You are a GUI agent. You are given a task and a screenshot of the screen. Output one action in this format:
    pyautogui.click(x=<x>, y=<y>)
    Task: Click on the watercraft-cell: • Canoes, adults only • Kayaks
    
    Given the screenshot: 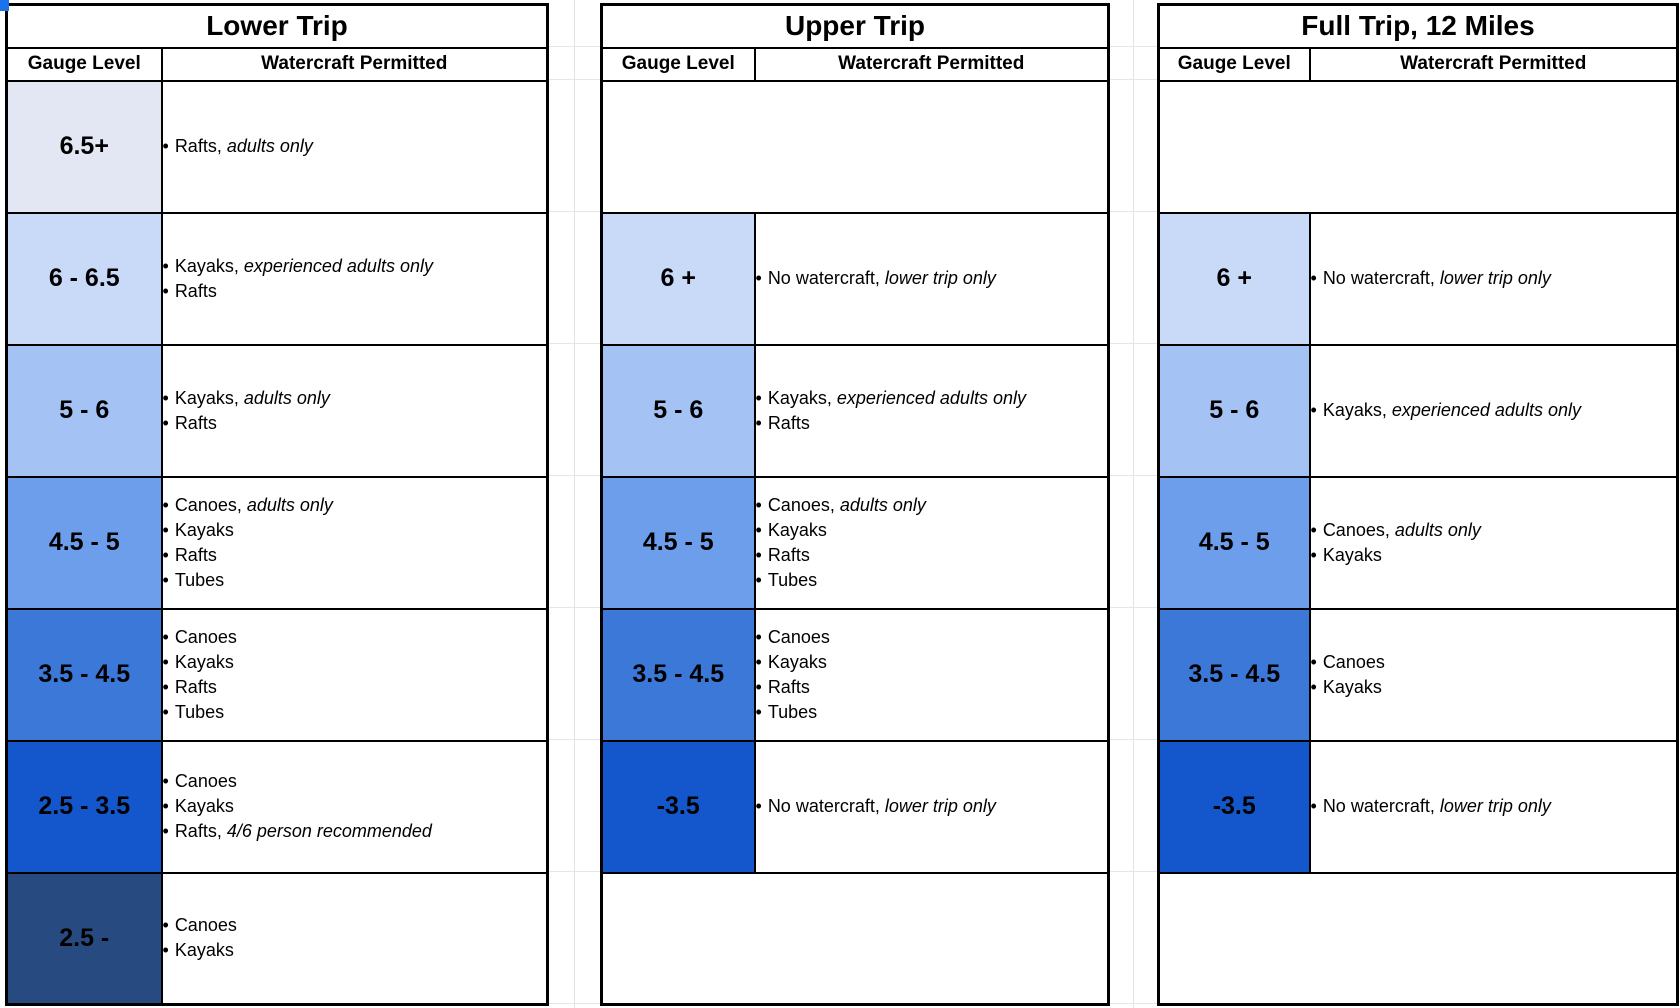 What is the action you would take?
    pyautogui.click(x=1493, y=542)
    